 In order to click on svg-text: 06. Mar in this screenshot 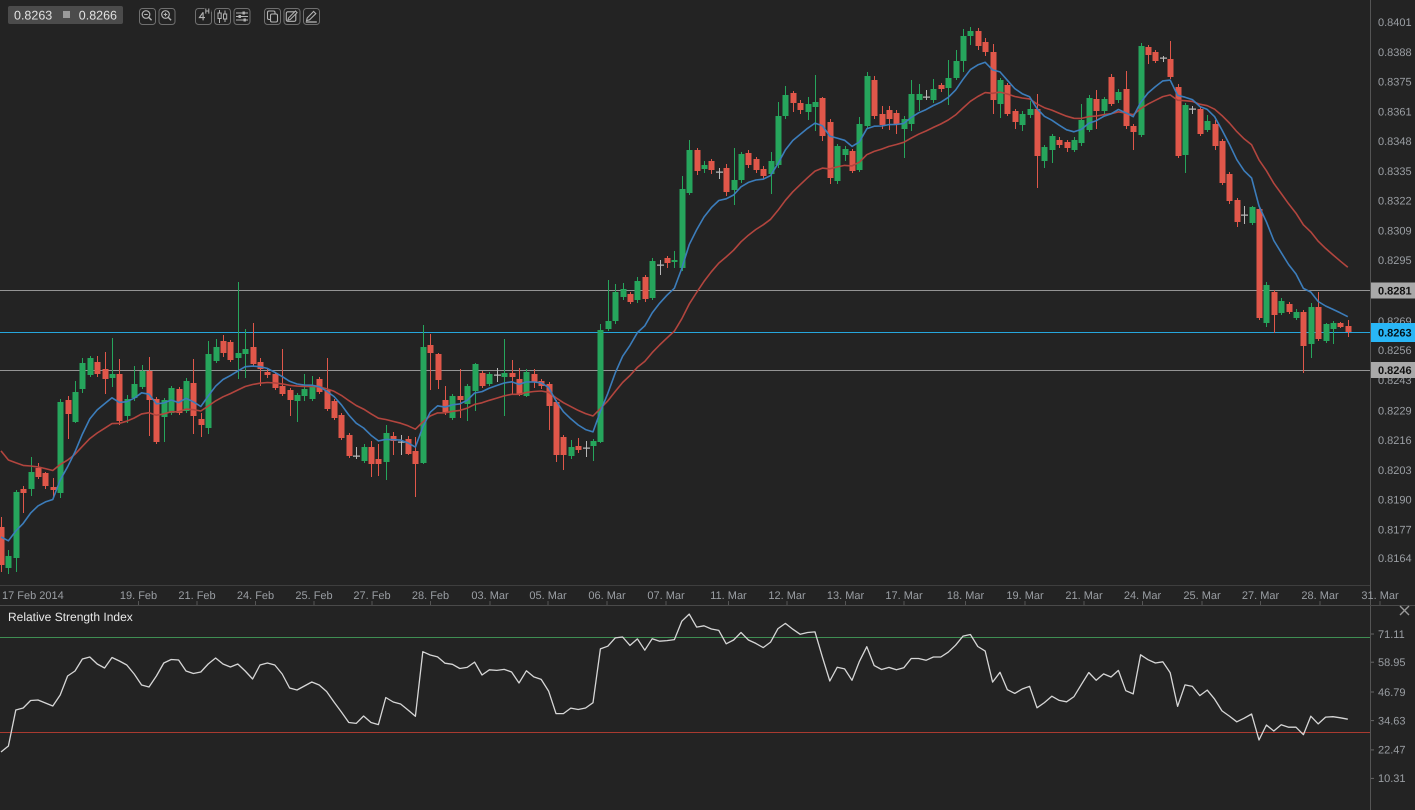, I will do `click(607, 596)`.